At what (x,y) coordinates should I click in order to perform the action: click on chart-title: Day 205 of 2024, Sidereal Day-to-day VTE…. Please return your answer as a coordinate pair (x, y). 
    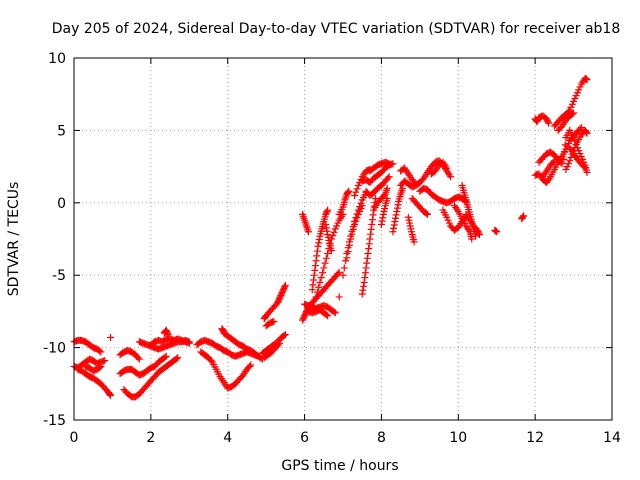
    Looking at the image, I should click on (336, 29).